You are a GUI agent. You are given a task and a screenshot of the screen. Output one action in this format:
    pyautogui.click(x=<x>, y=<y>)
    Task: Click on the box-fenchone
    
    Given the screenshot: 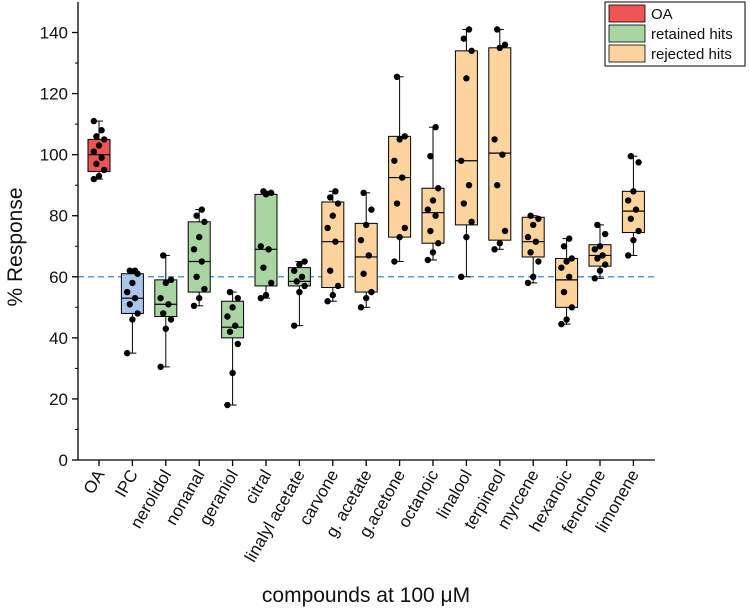 What is the action you would take?
    pyautogui.click(x=600, y=251)
    